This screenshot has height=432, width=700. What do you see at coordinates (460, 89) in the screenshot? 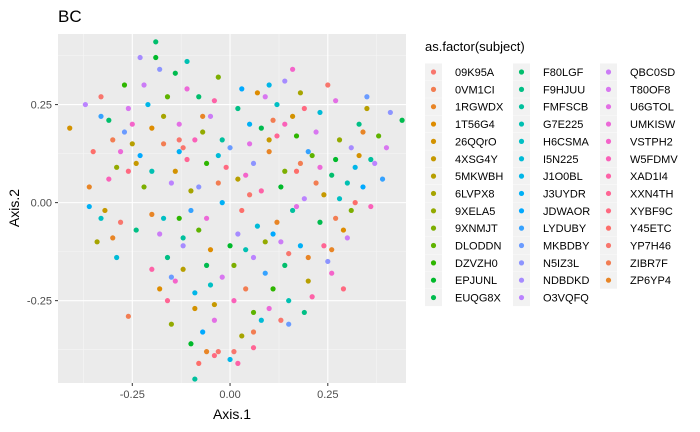
I see `legend-item: 0VM1CI` at bounding box center [460, 89].